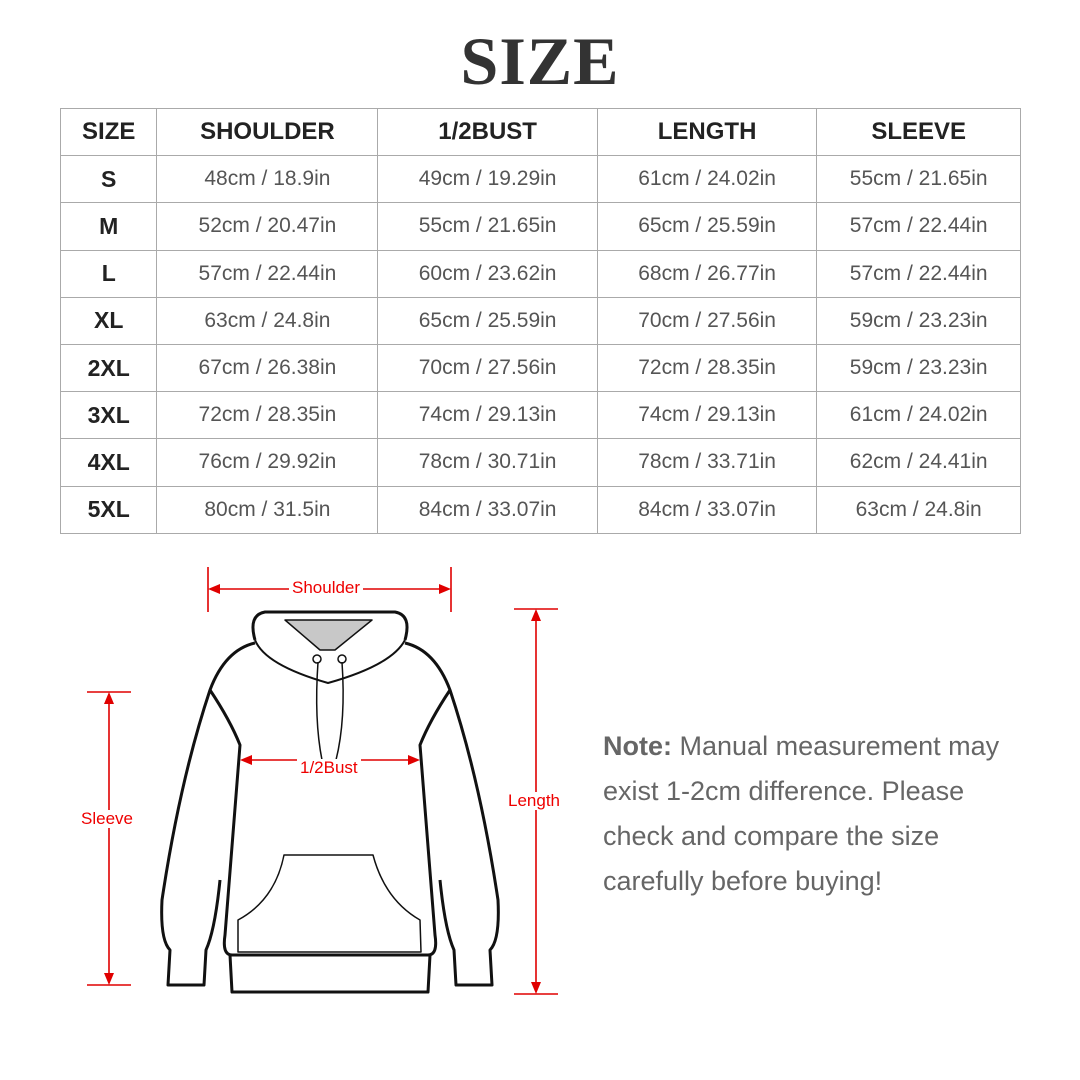 The height and width of the screenshot is (1080, 1080). Describe the element at coordinates (267, 179) in the screenshot. I see `measurement-cell: 48cm / 18.9in` at that location.